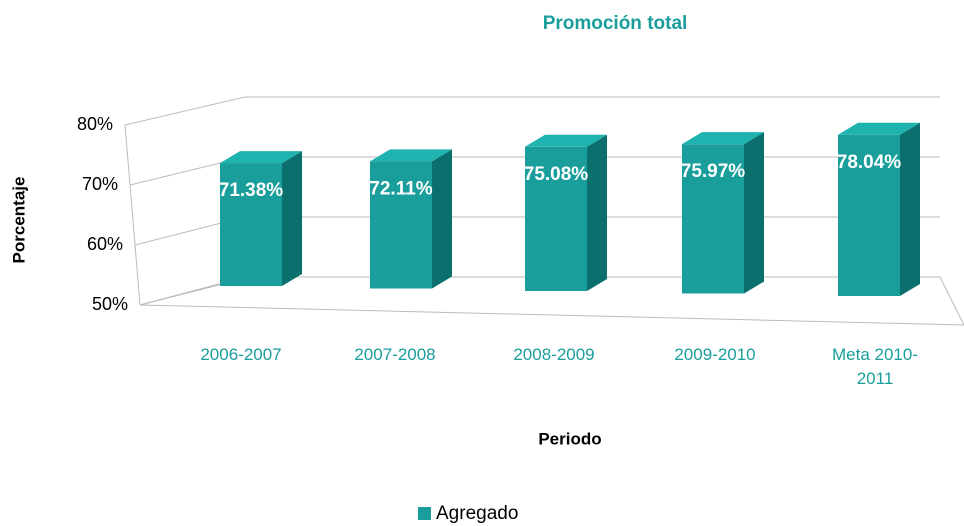  What do you see at coordinates (100, 184) in the screenshot?
I see `y-tick-label: 70%` at bounding box center [100, 184].